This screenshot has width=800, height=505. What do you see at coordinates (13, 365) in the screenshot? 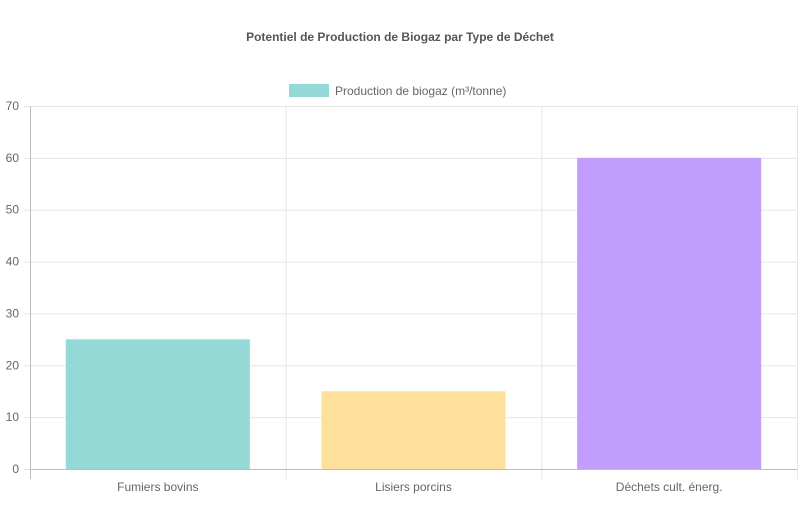
I see `y-tick-label: 20` at bounding box center [13, 365].